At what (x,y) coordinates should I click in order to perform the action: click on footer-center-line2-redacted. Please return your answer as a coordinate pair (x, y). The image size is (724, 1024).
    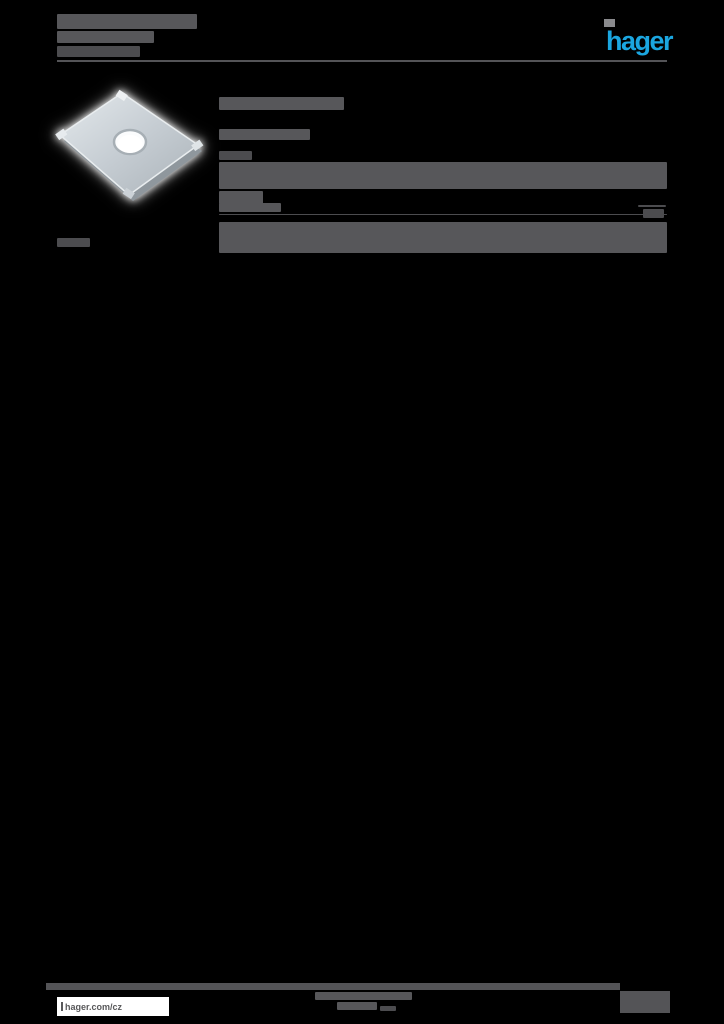
    Looking at the image, I should click on (357, 1006).